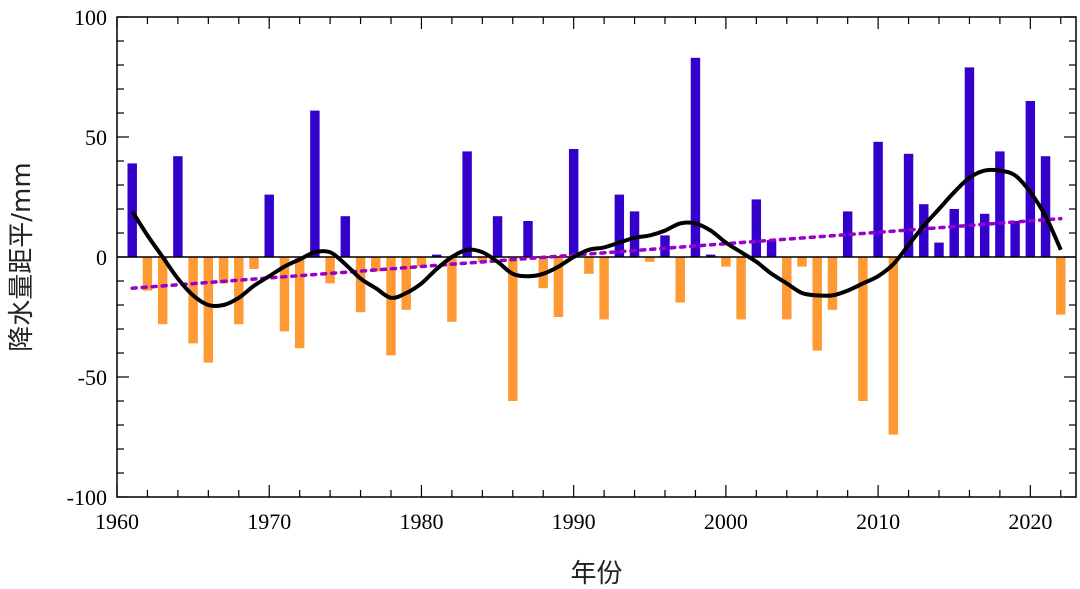 This screenshot has height=589, width=1080. What do you see at coordinates (269, 521) in the screenshot?
I see `x-tick-label: 1970` at bounding box center [269, 521].